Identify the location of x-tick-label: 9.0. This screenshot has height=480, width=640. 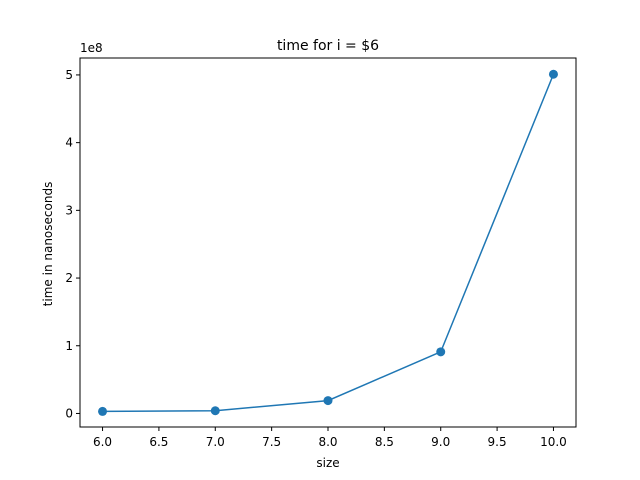
(440, 442).